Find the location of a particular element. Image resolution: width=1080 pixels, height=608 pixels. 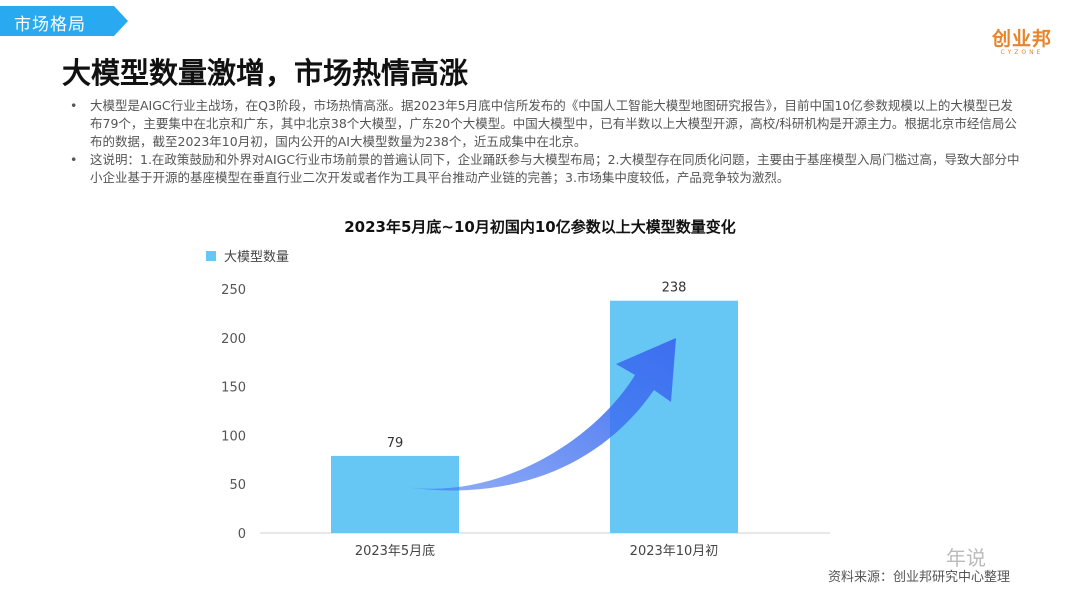

logo-subtext: CYZONE is located at coordinates (1022, 52).